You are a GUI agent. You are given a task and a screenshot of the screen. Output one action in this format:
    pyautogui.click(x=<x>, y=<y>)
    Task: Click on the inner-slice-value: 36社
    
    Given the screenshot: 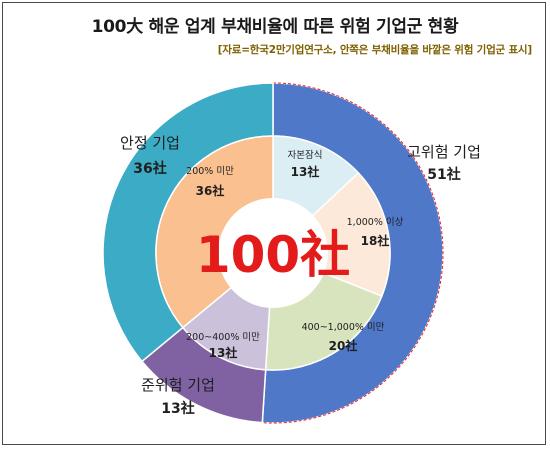 What is the action you would take?
    pyautogui.click(x=210, y=190)
    